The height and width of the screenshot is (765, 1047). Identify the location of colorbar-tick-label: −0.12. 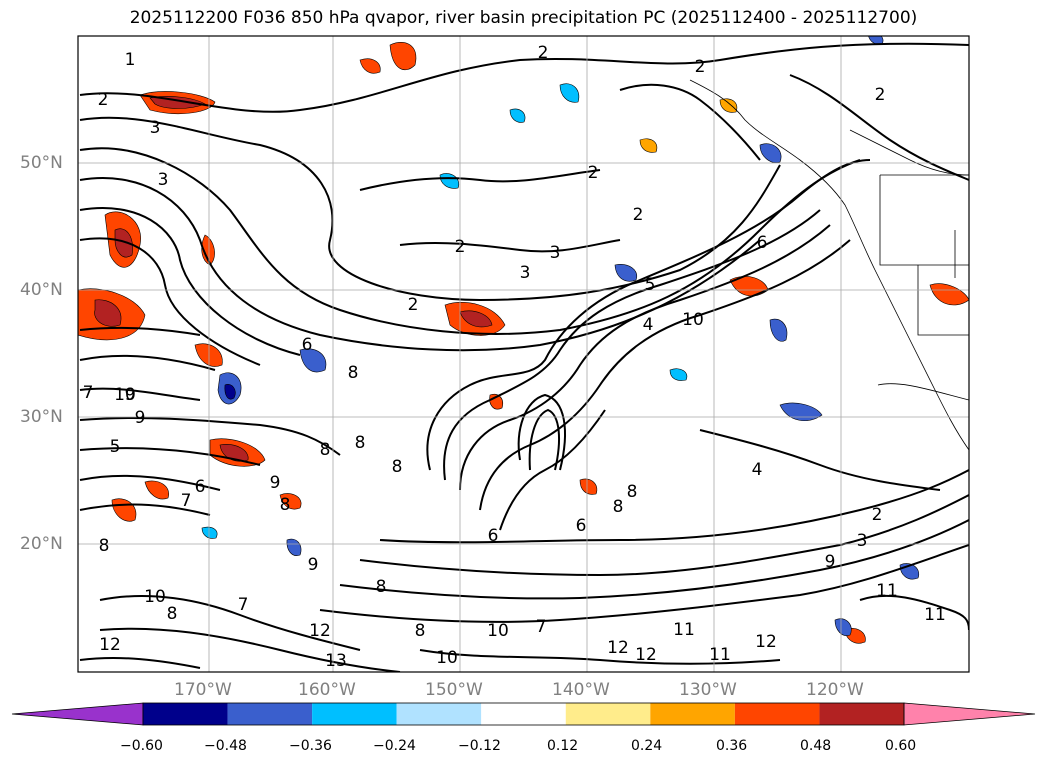
(479, 746).